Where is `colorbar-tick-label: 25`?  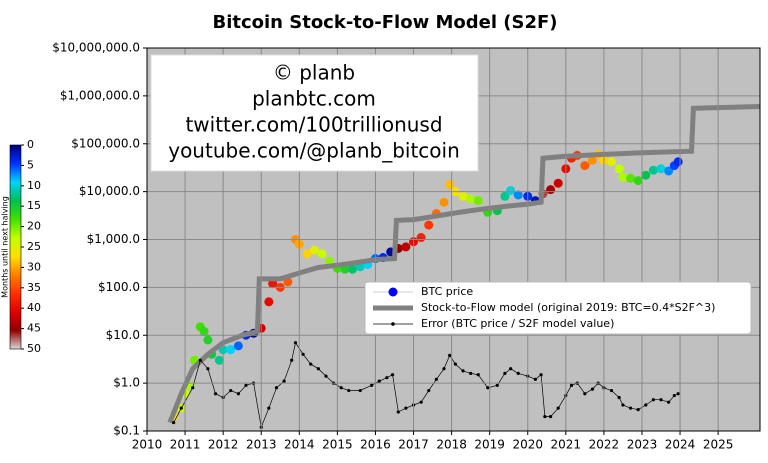
colorbar-tick-label: 25 is located at coordinates (34, 246).